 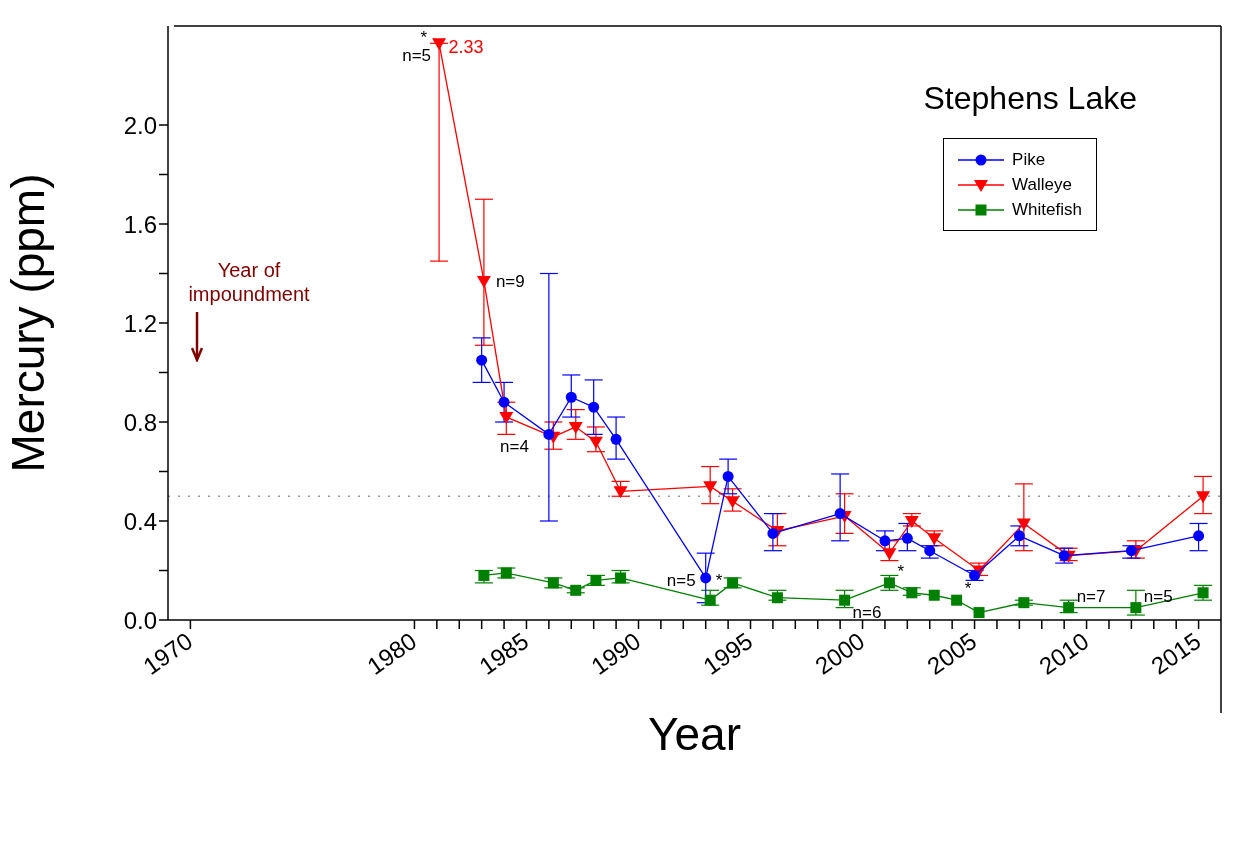 I want to click on text: Stephens Lake, so click(x=1030, y=98).